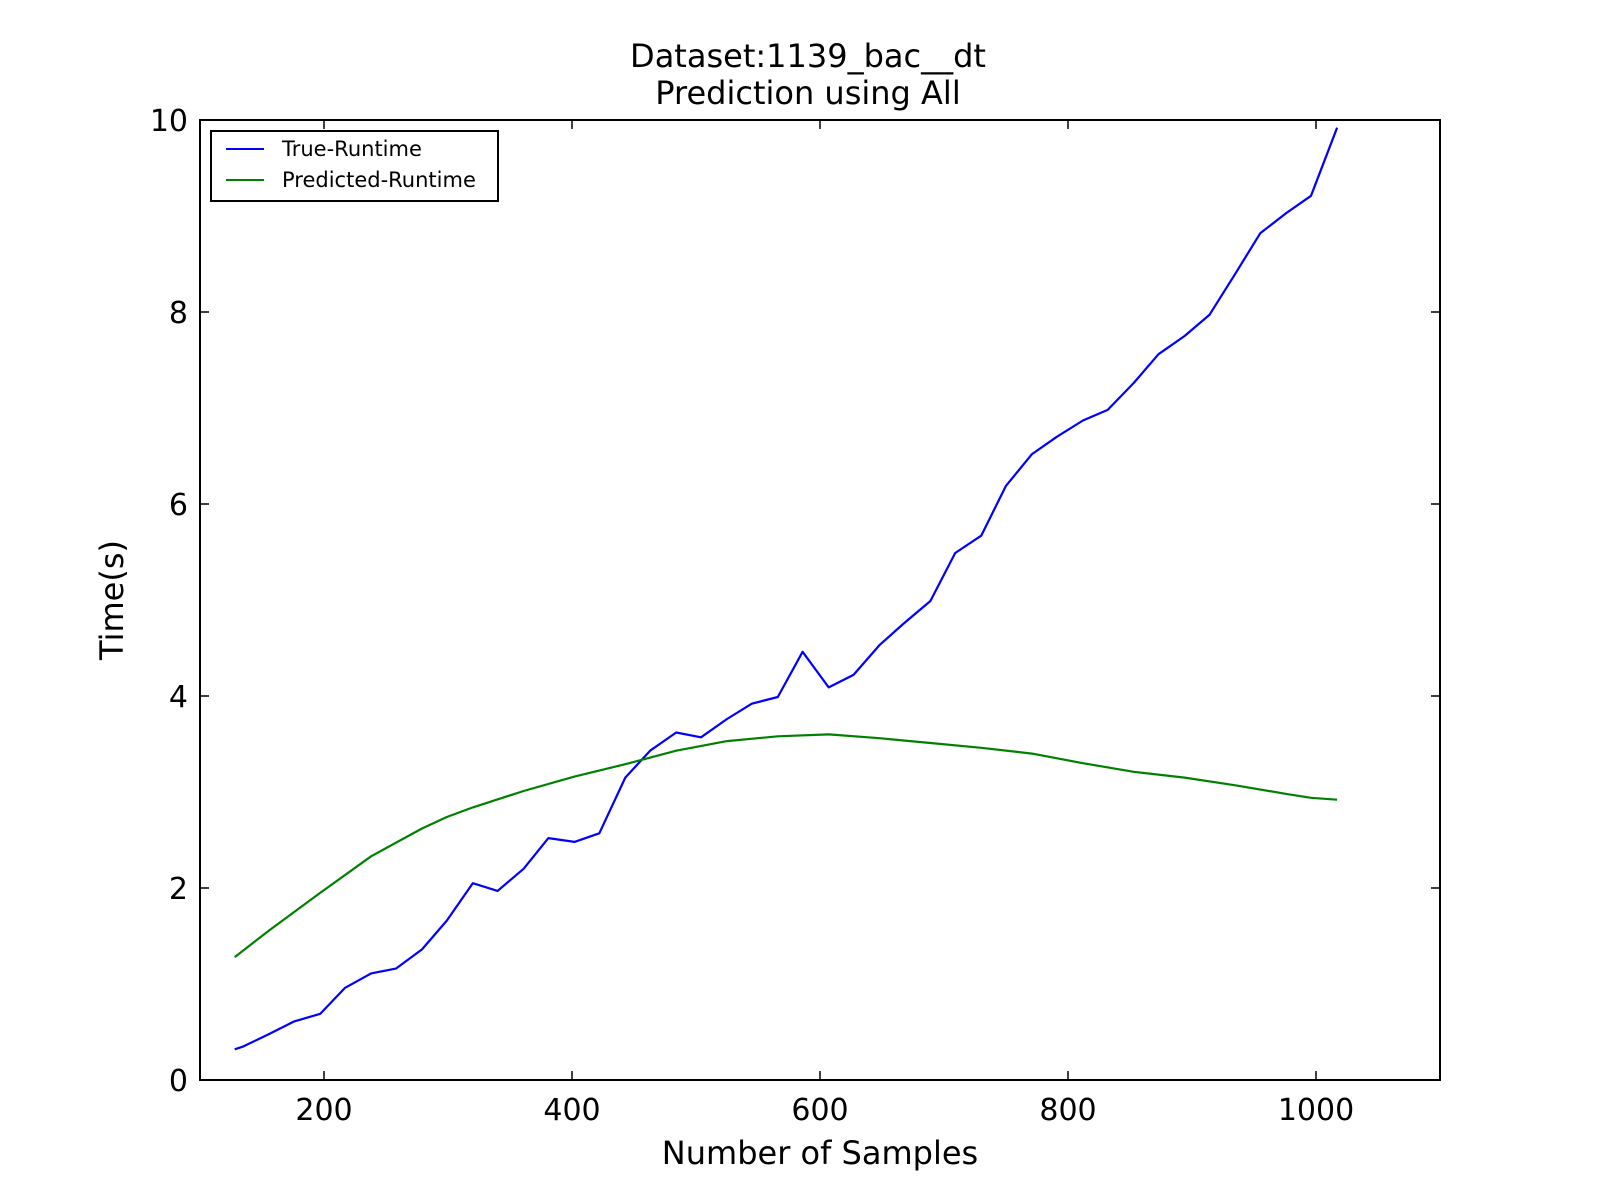 The height and width of the screenshot is (1200, 1600). Describe the element at coordinates (571, 1110) in the screenshot. I see `x-tick-label: 400` at that location.